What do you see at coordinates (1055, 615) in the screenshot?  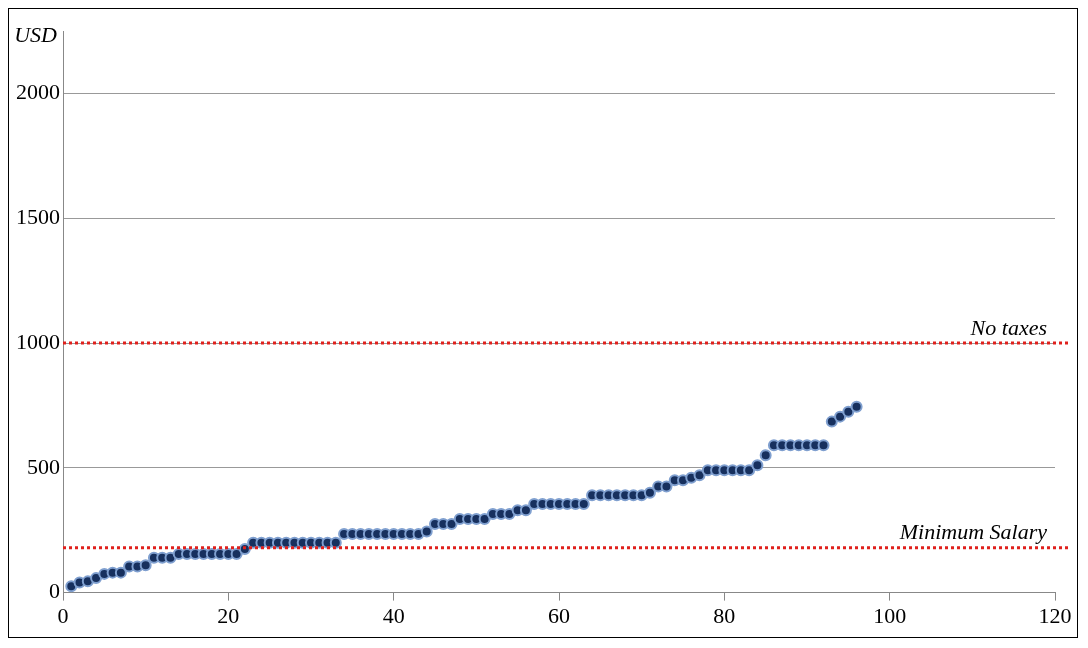 I see `x-tick-label: 120` at bounding box center [1055, 615].